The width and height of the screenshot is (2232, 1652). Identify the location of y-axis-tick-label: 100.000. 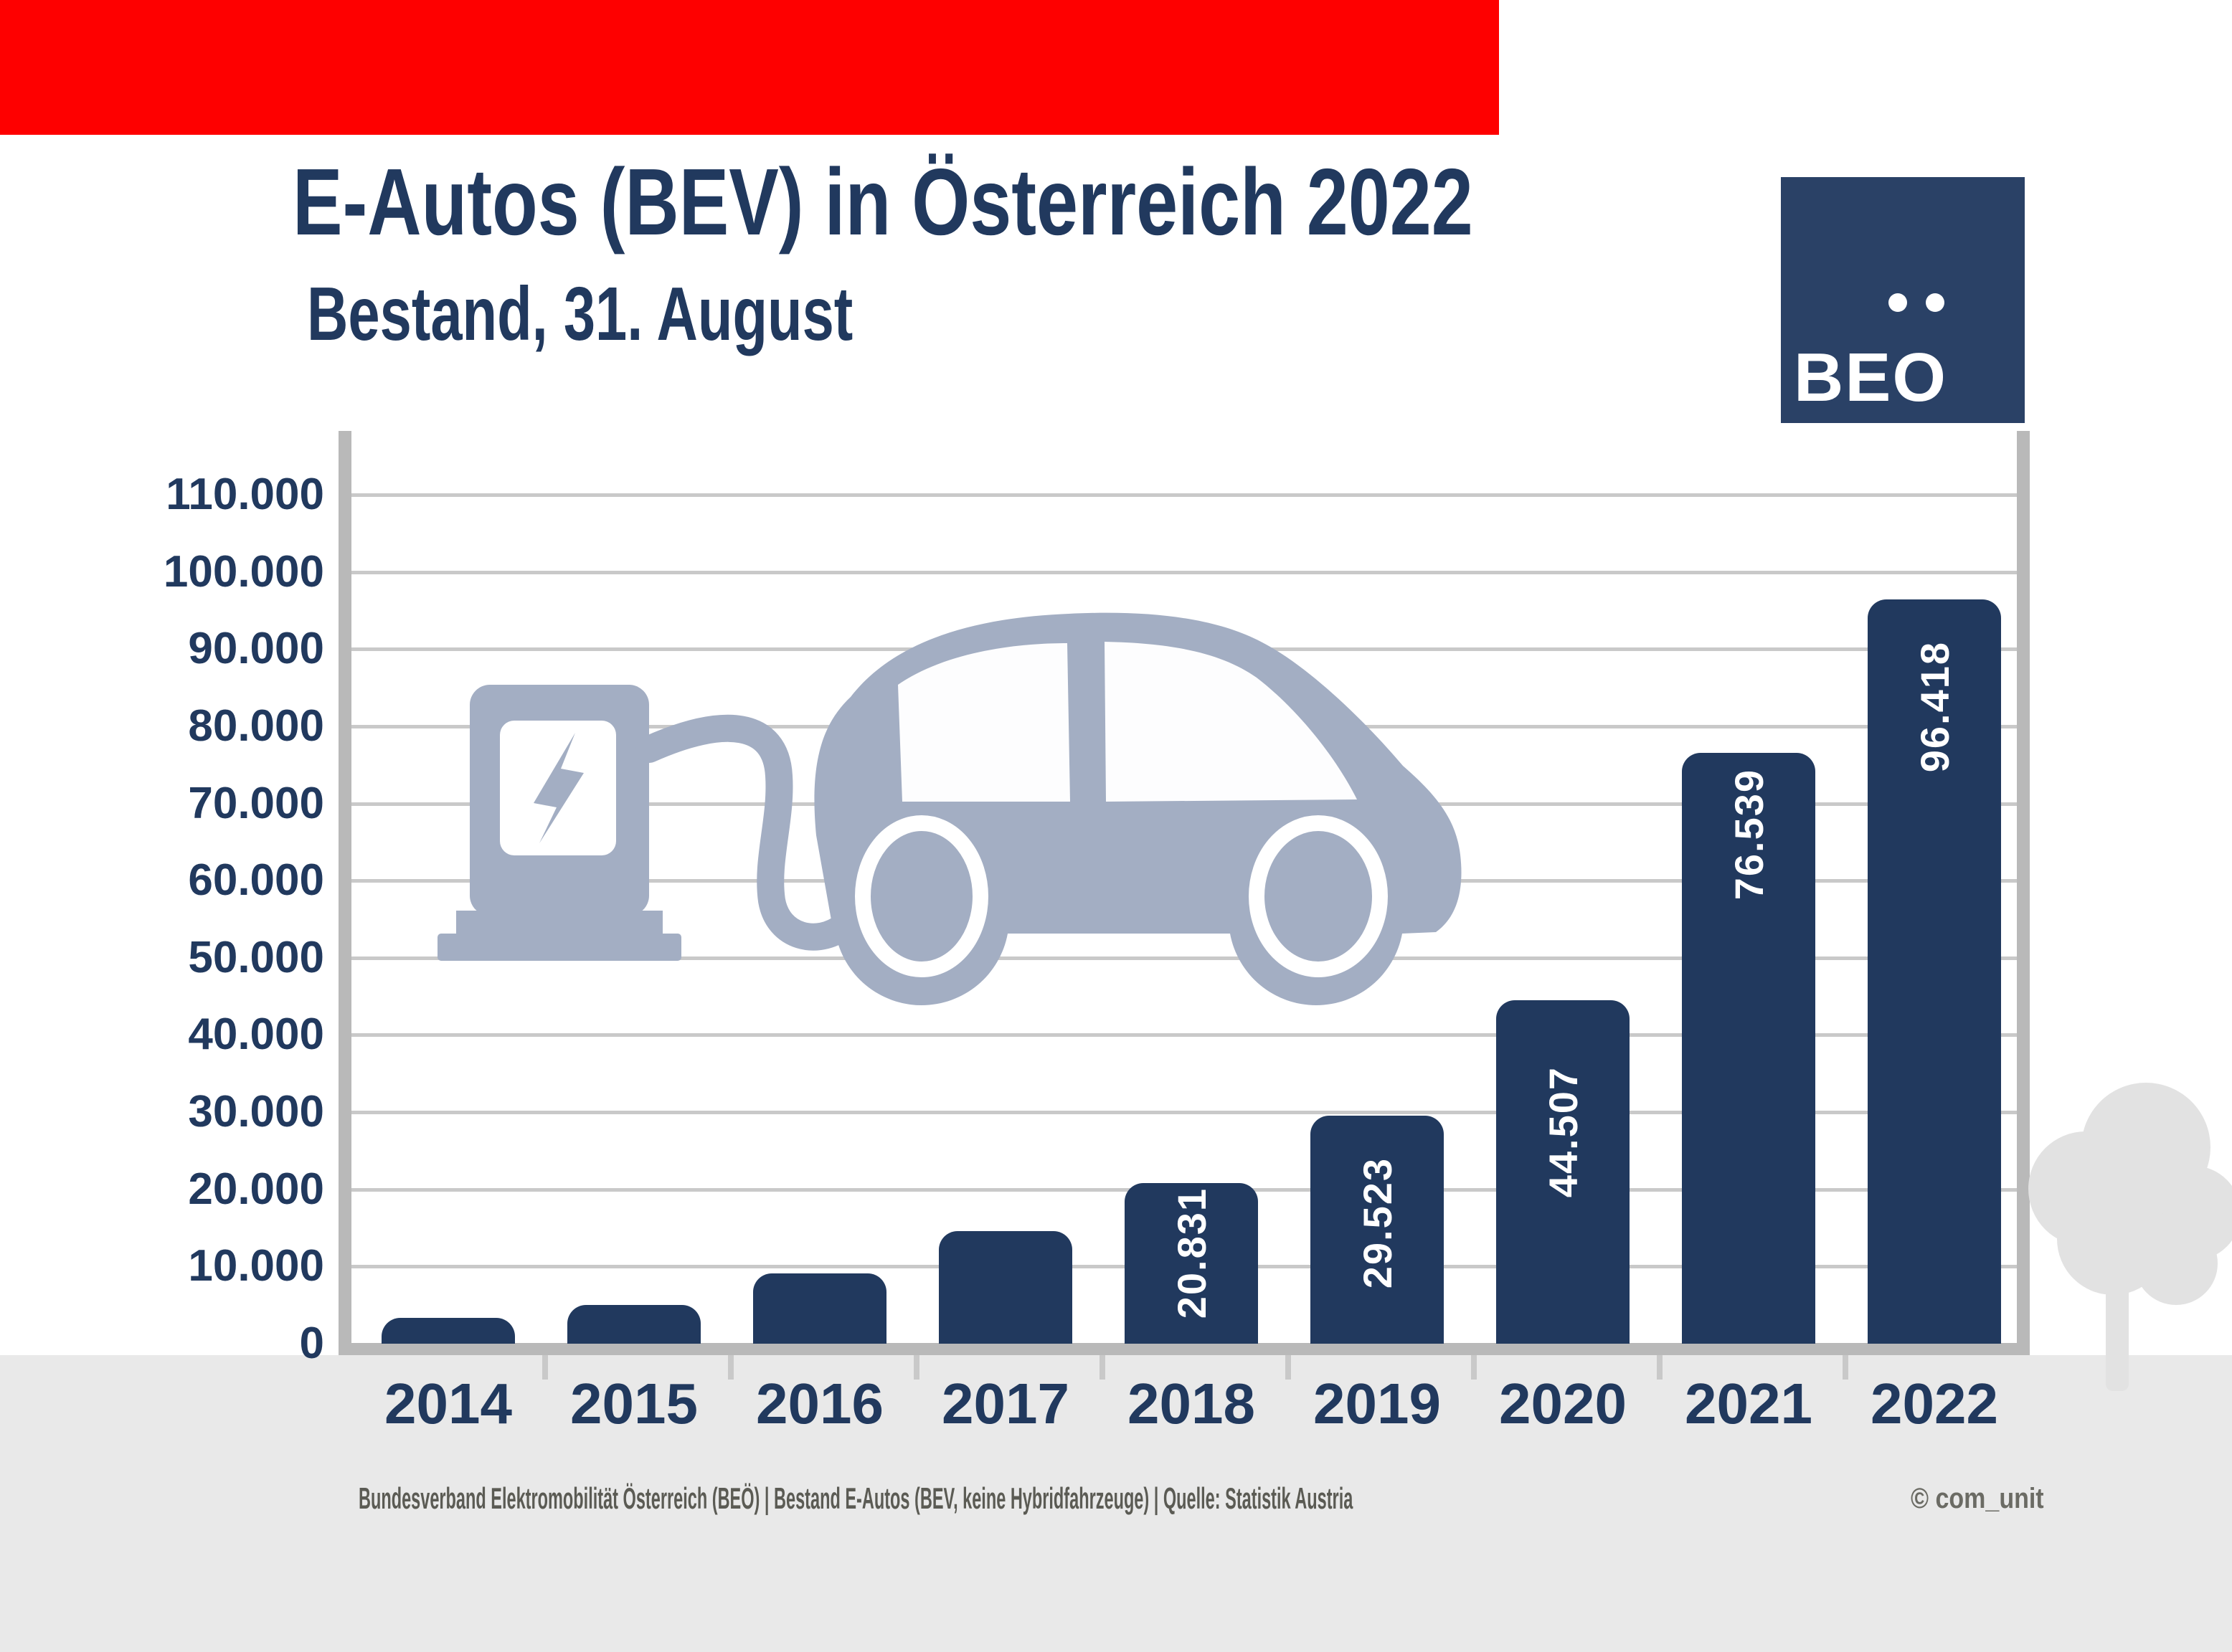
(243, 572).